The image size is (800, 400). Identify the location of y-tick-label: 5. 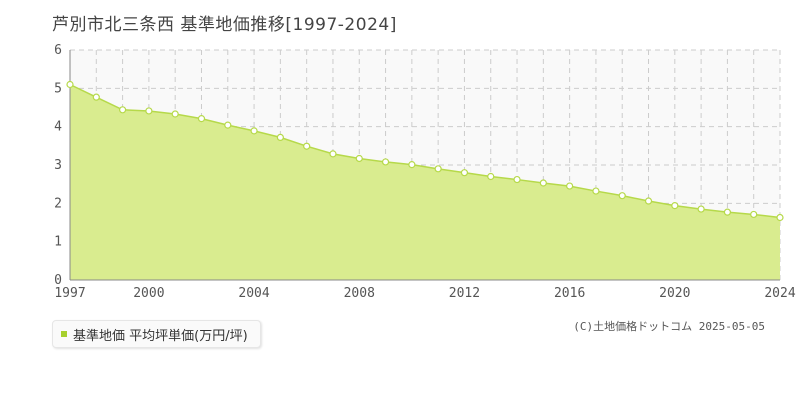
(58, 88).